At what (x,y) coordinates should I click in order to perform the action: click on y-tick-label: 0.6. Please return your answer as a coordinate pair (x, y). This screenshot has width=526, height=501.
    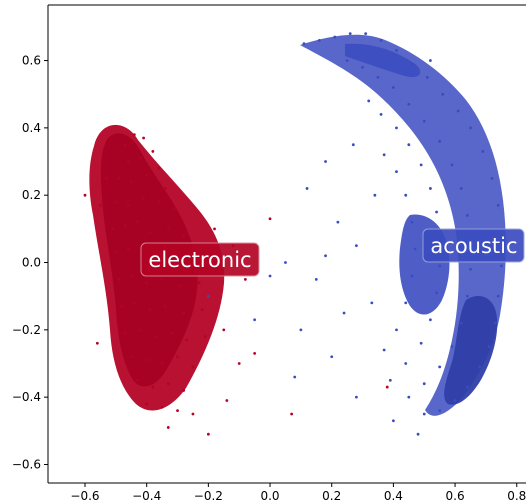
    Looking at the image, I should click on (31, 61).